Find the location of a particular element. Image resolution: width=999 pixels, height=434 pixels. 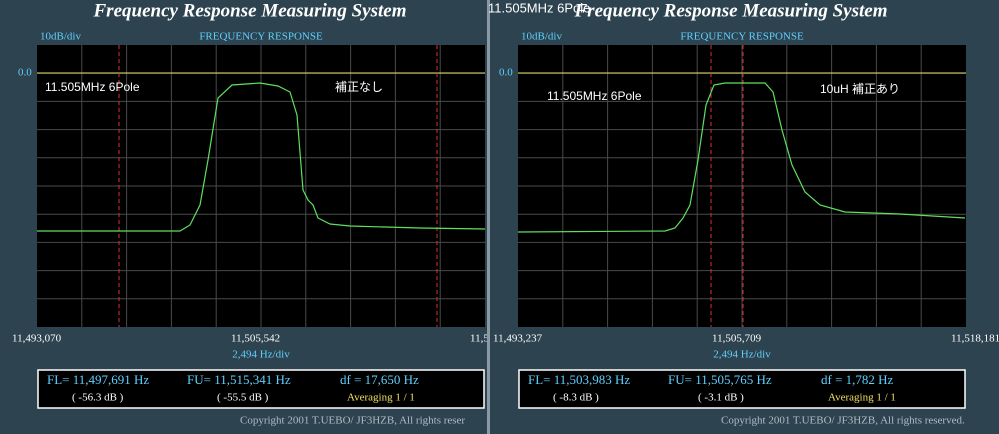

fu: FU= 11,515,341 Hz is located at coordinates (239, 379).